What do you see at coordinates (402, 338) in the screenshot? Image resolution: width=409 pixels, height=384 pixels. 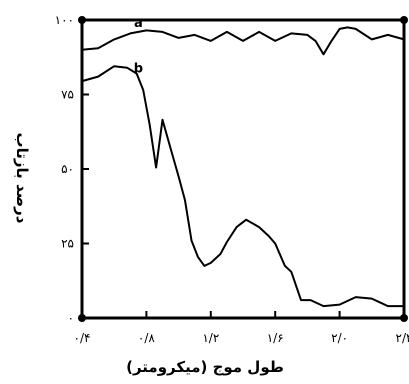 I see `x-tick-label: ۲/۴` at bounding box center [402, 338].